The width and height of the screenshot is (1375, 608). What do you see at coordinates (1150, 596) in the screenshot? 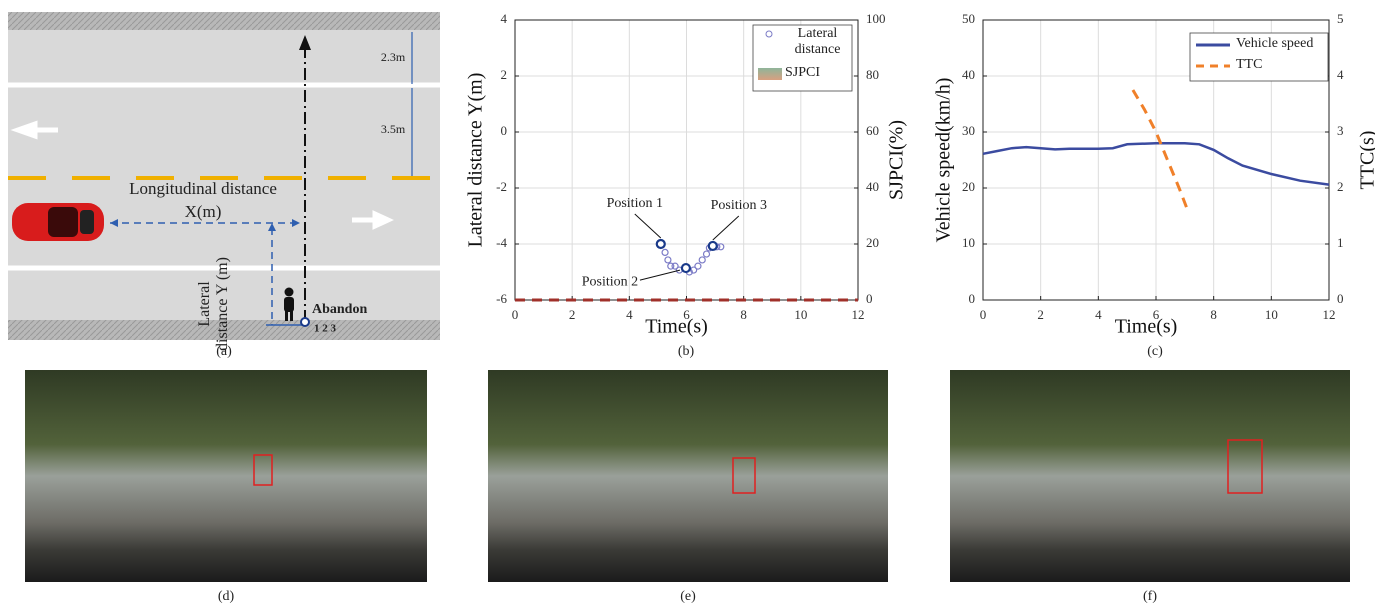
I see `caption: (f)` at bounding box center [1150, 596].